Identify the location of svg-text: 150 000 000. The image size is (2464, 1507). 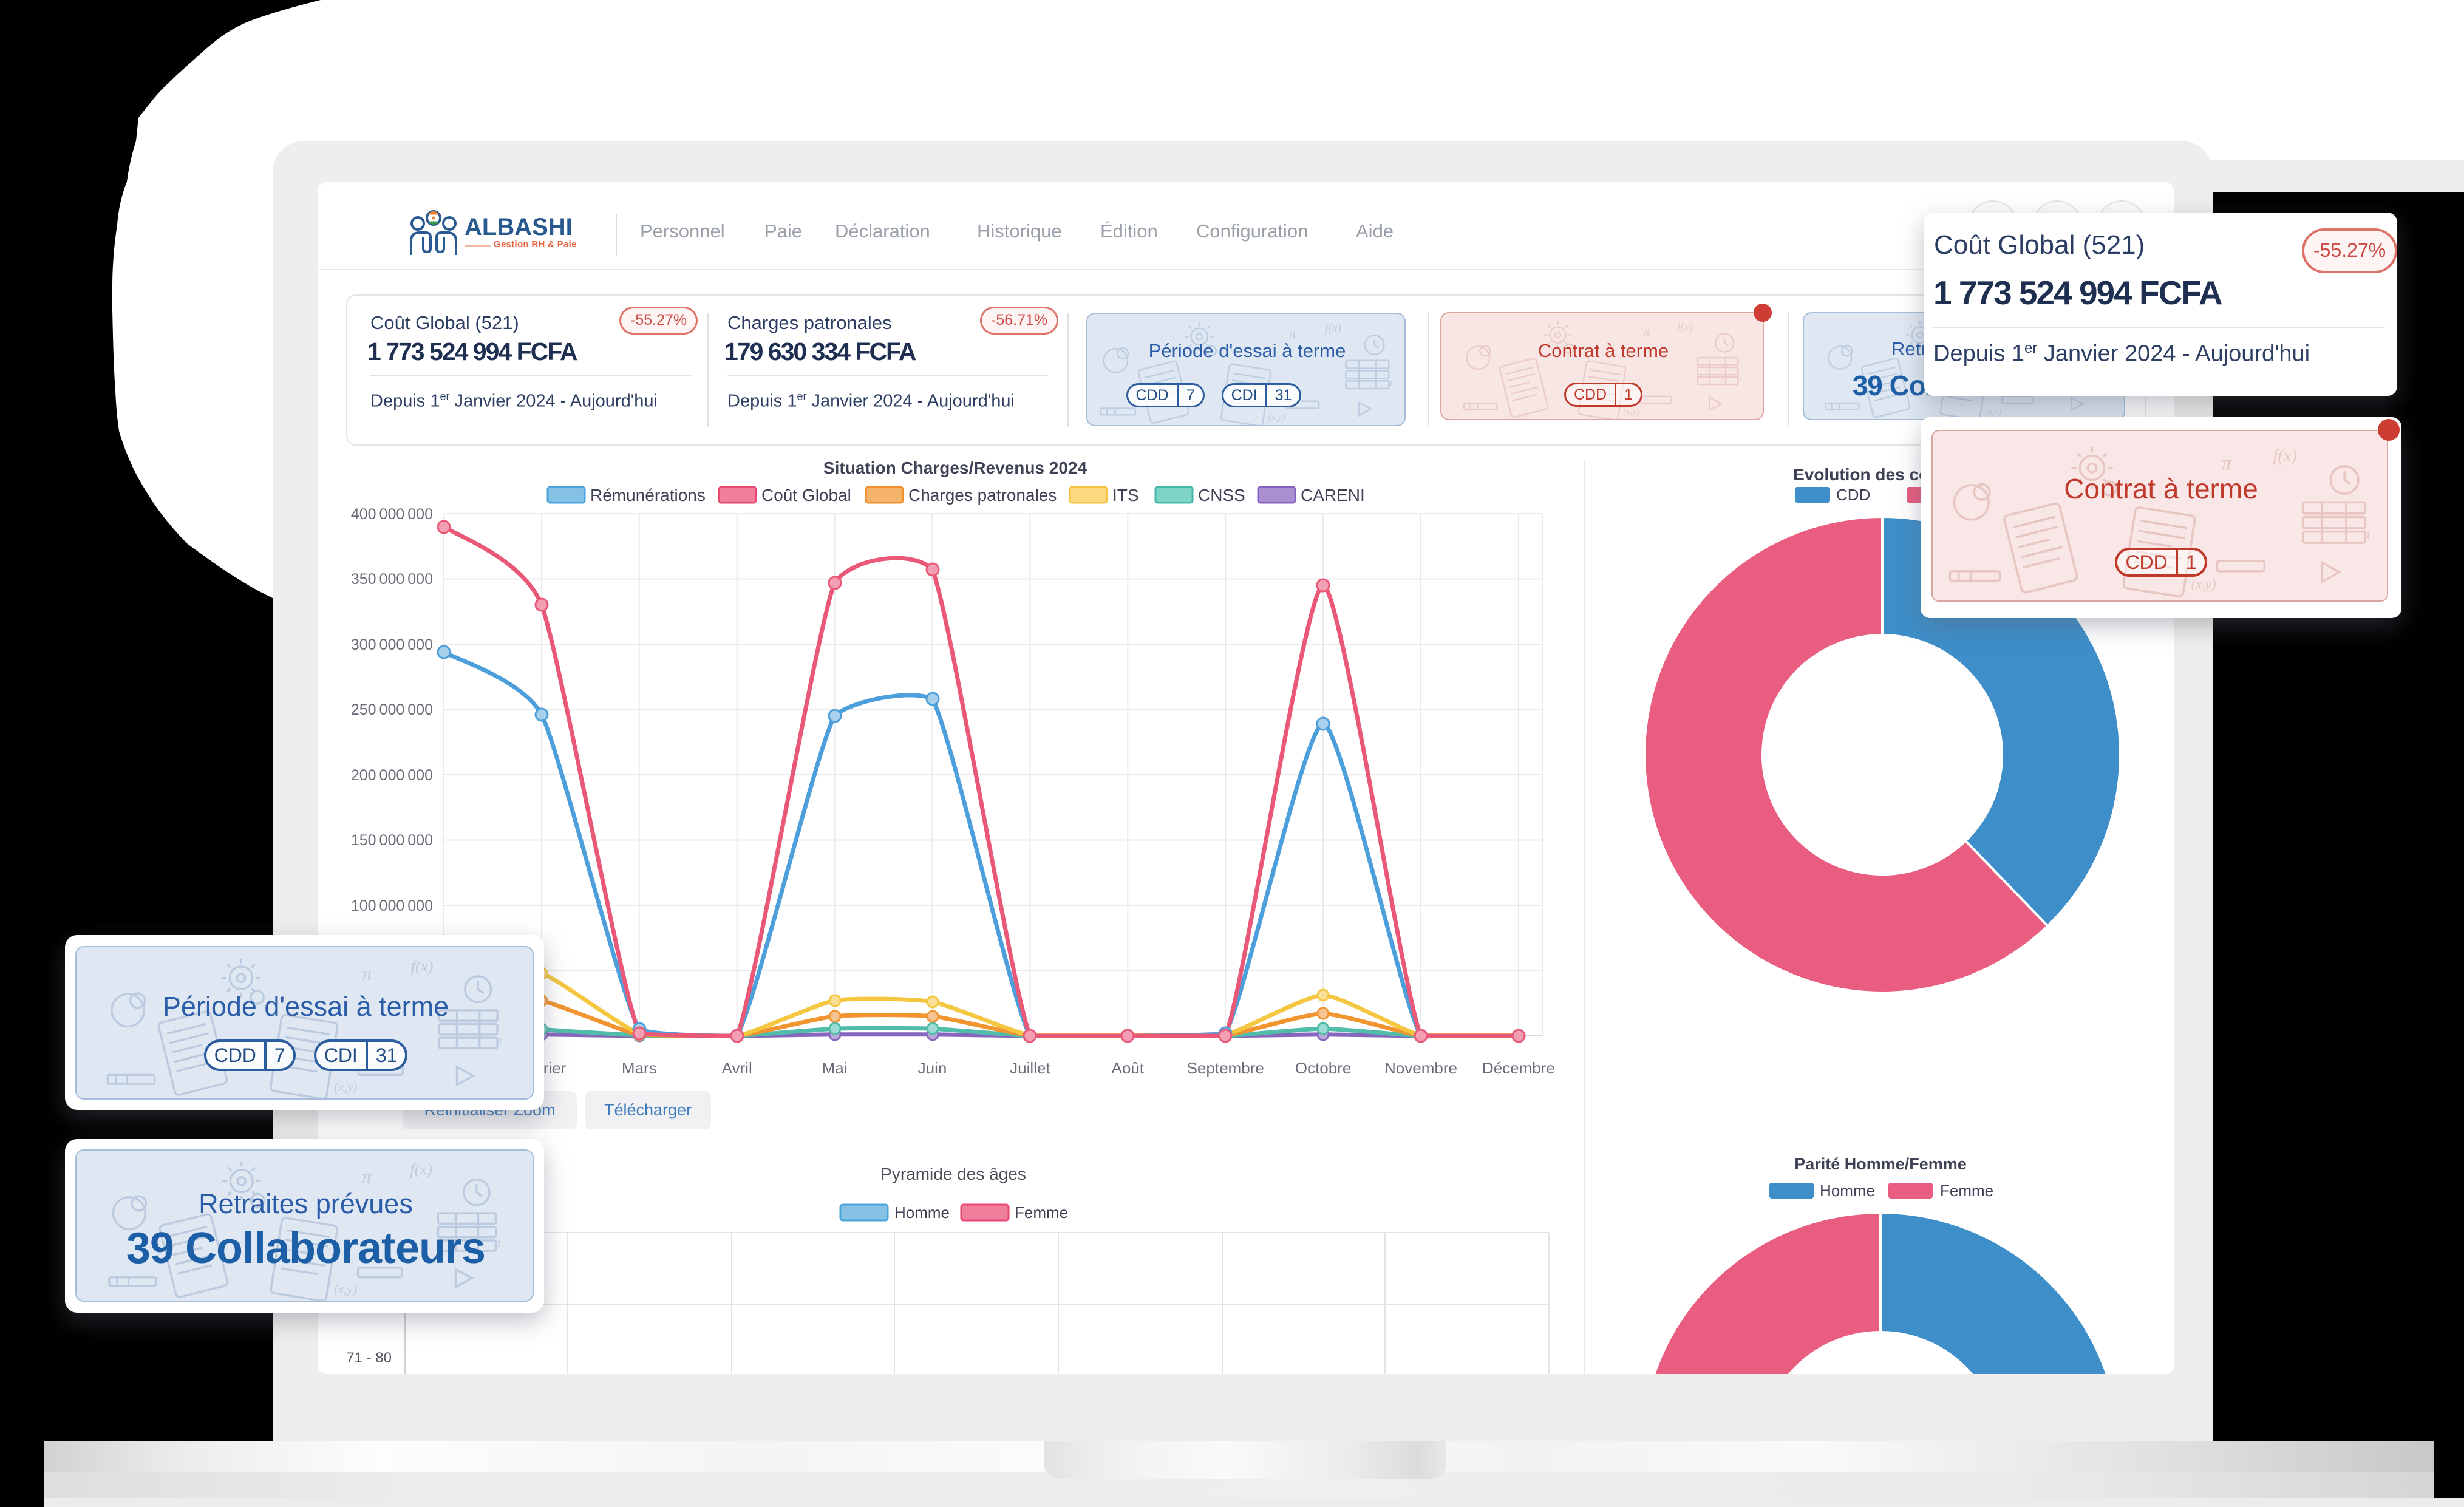
(392, 840).